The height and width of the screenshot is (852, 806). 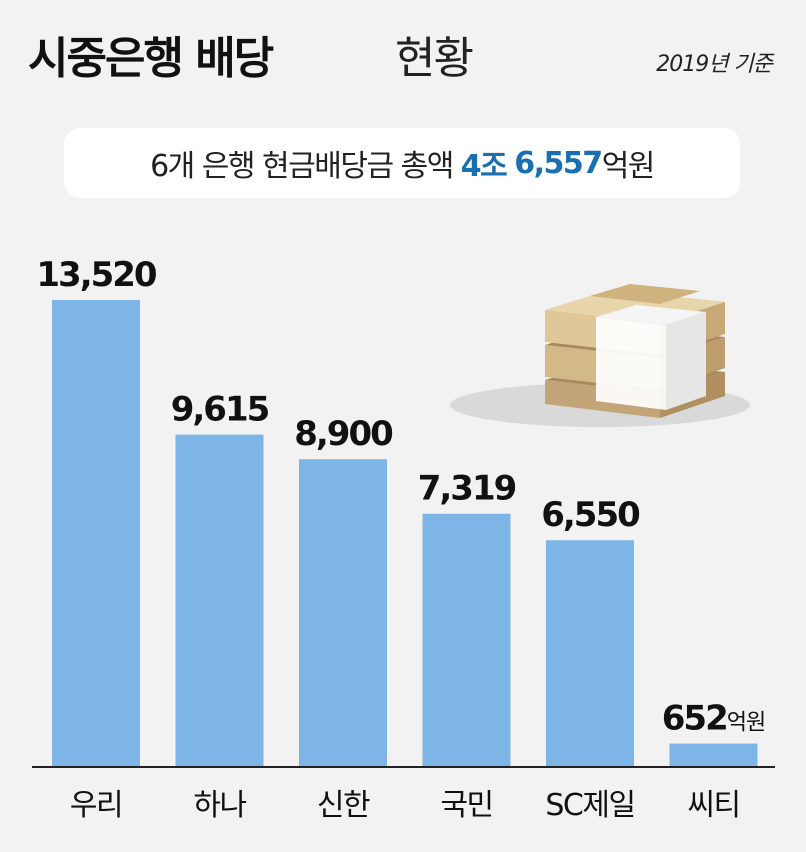 I want to click on page-title-suffix: 현황, so click(x=434, y=58).